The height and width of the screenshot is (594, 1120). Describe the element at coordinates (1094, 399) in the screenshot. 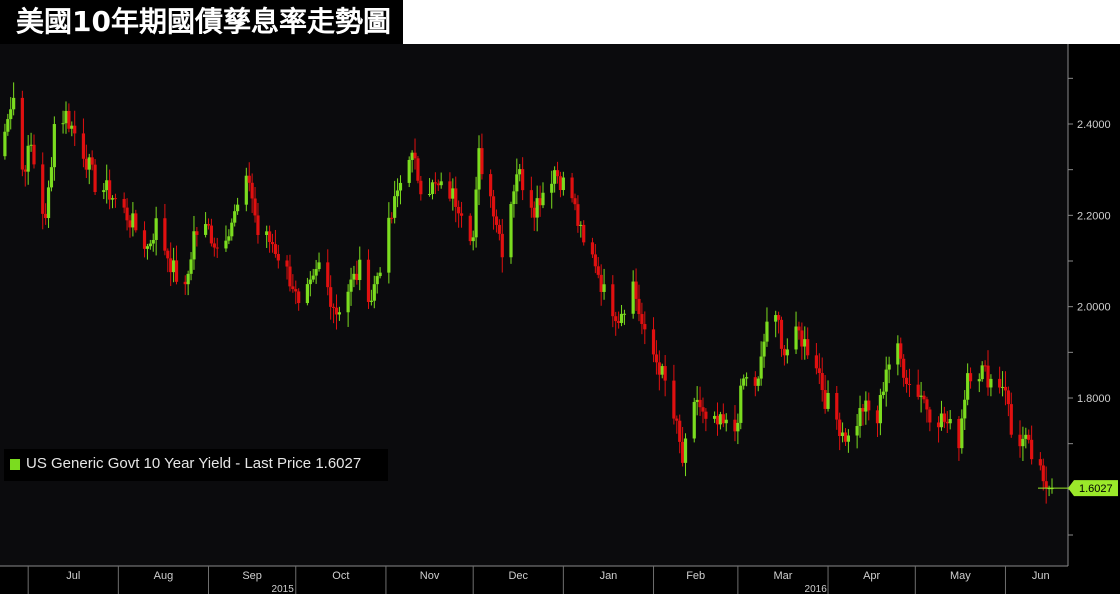

I see `y-tick-label: 1.8000` at that location.